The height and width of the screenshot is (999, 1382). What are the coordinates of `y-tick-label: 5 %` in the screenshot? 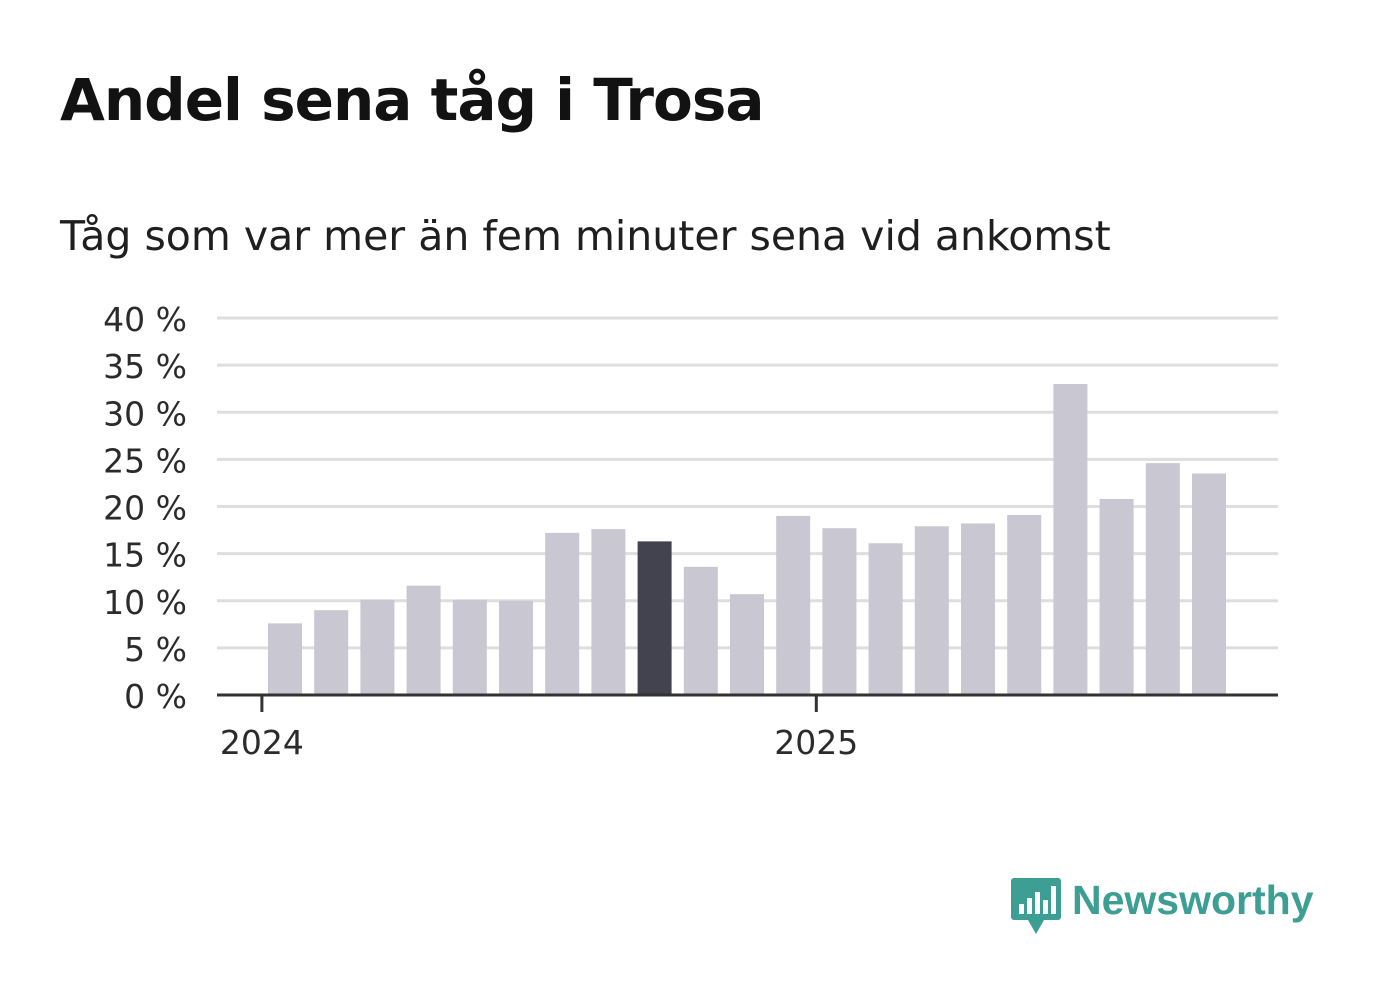 It's located at (155, 649).